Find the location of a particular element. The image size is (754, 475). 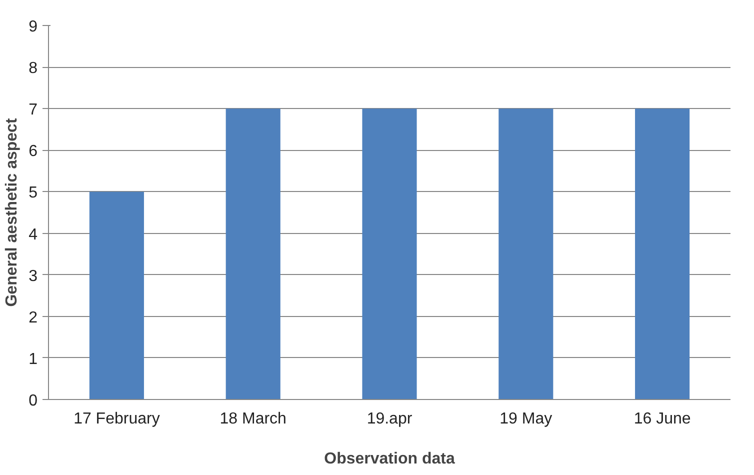

y-tick-label: 2 is located at coordinates (33, 317).